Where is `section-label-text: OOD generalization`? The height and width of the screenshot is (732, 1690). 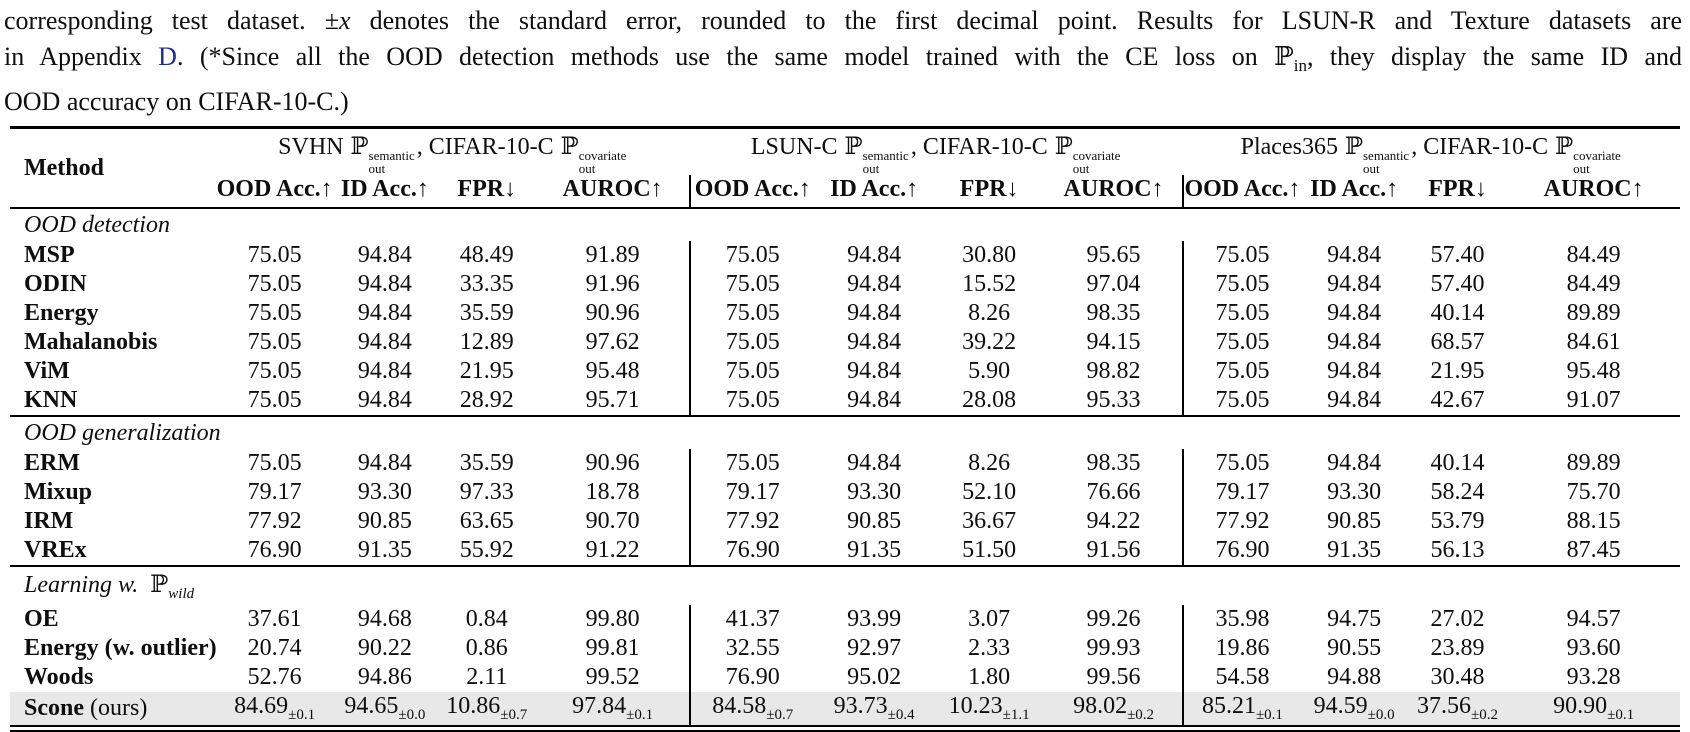 section-label-text: OOD generalization is located at coordinates (122, 433).